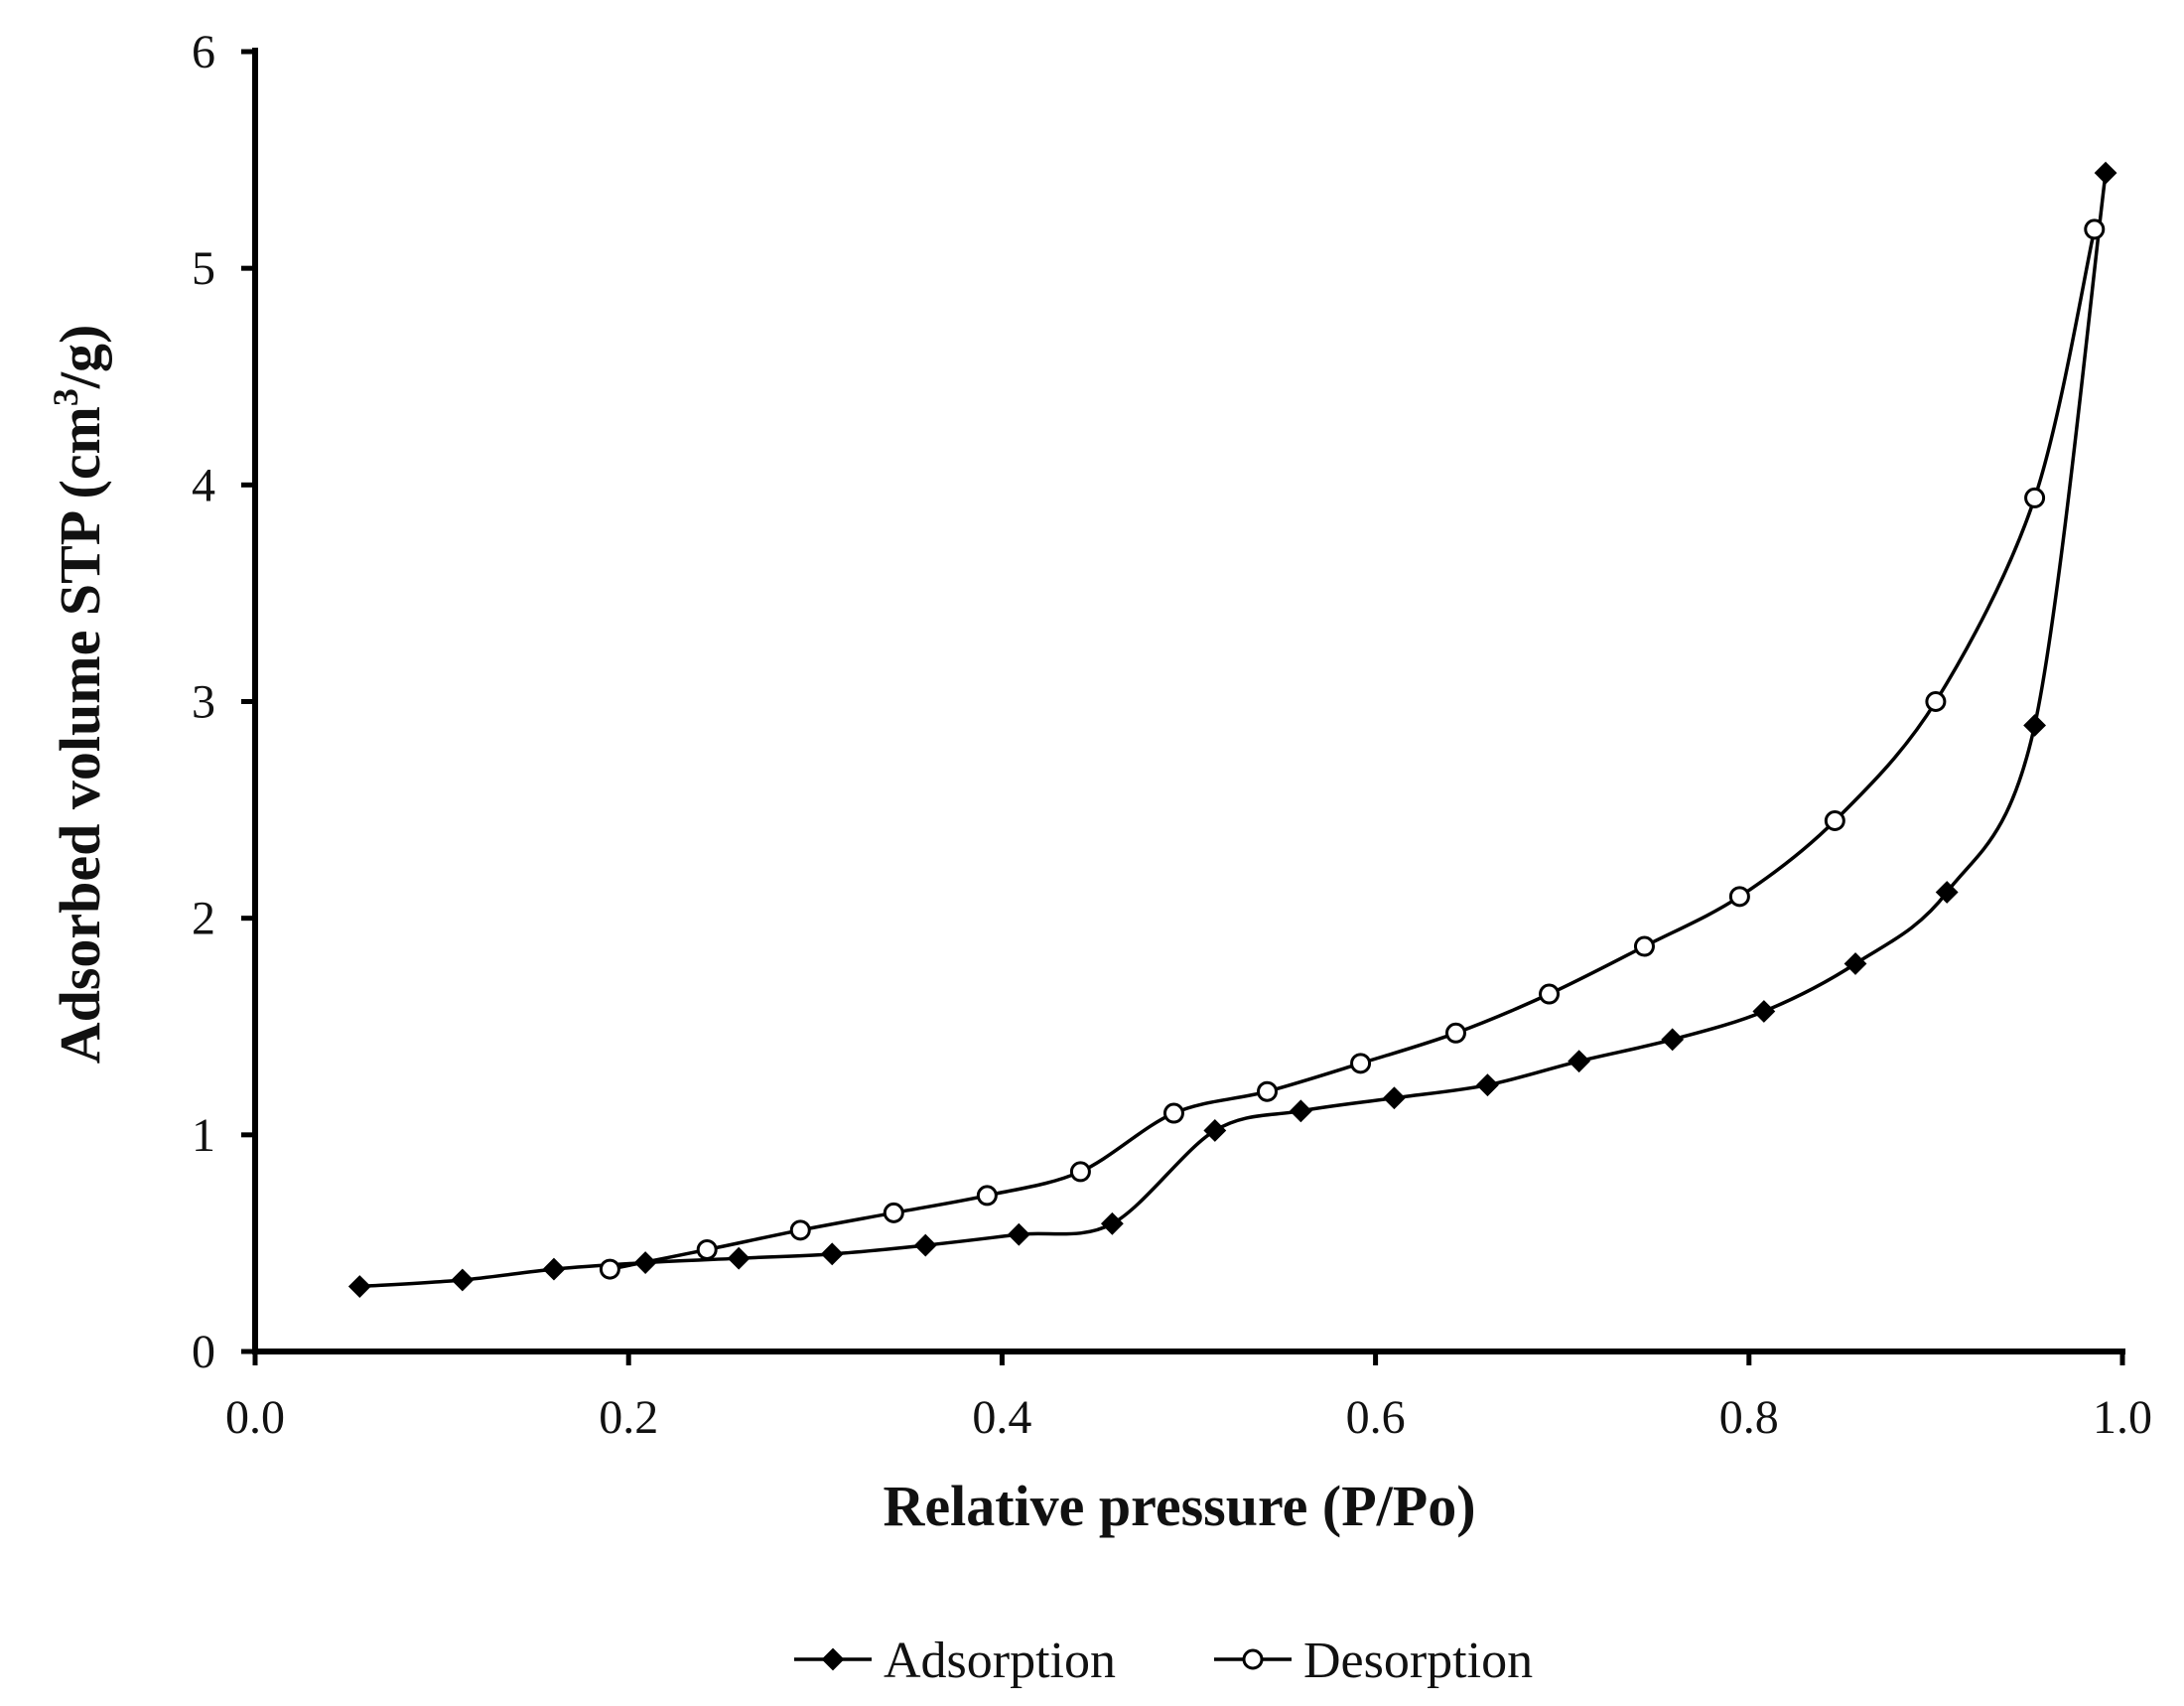 The width and height of the screenshot is (2184, 1706). What do you see at coordinates (80, 357) in the screenshot?
I see `y-axis-title-tail: /g)` at bounding box center [80, 357].